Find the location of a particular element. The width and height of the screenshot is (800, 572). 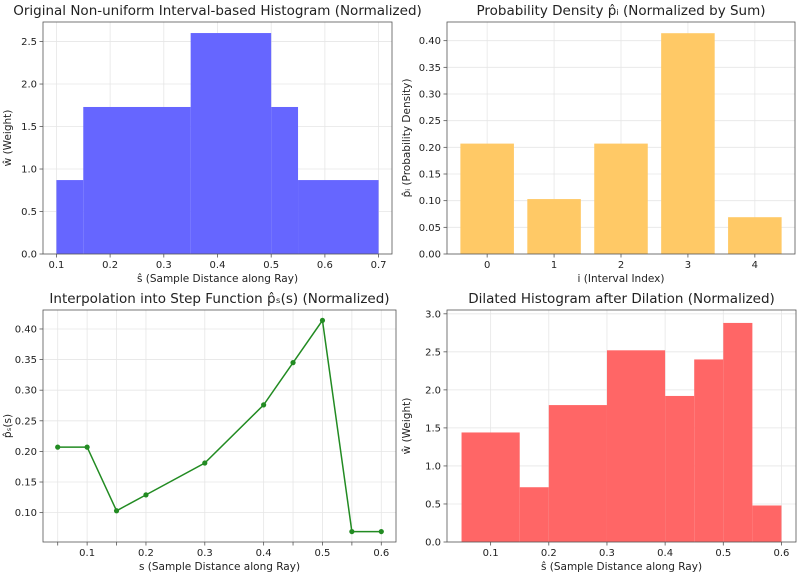

x-axis: 0 1 2 3 4 is located at coordinates (621, 262).